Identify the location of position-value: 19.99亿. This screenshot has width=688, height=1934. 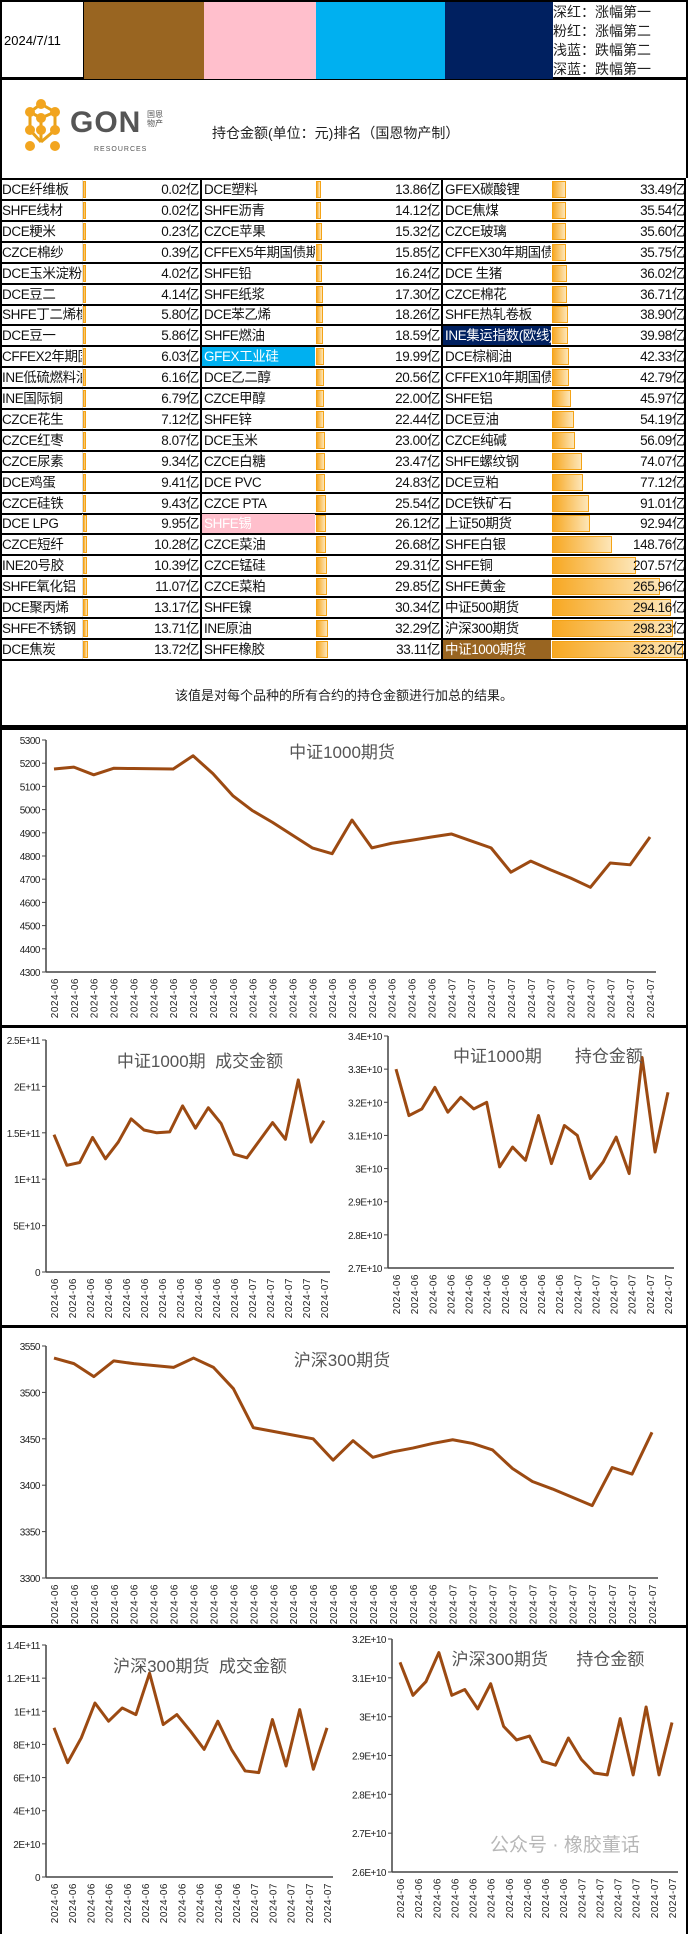
(377, 356).